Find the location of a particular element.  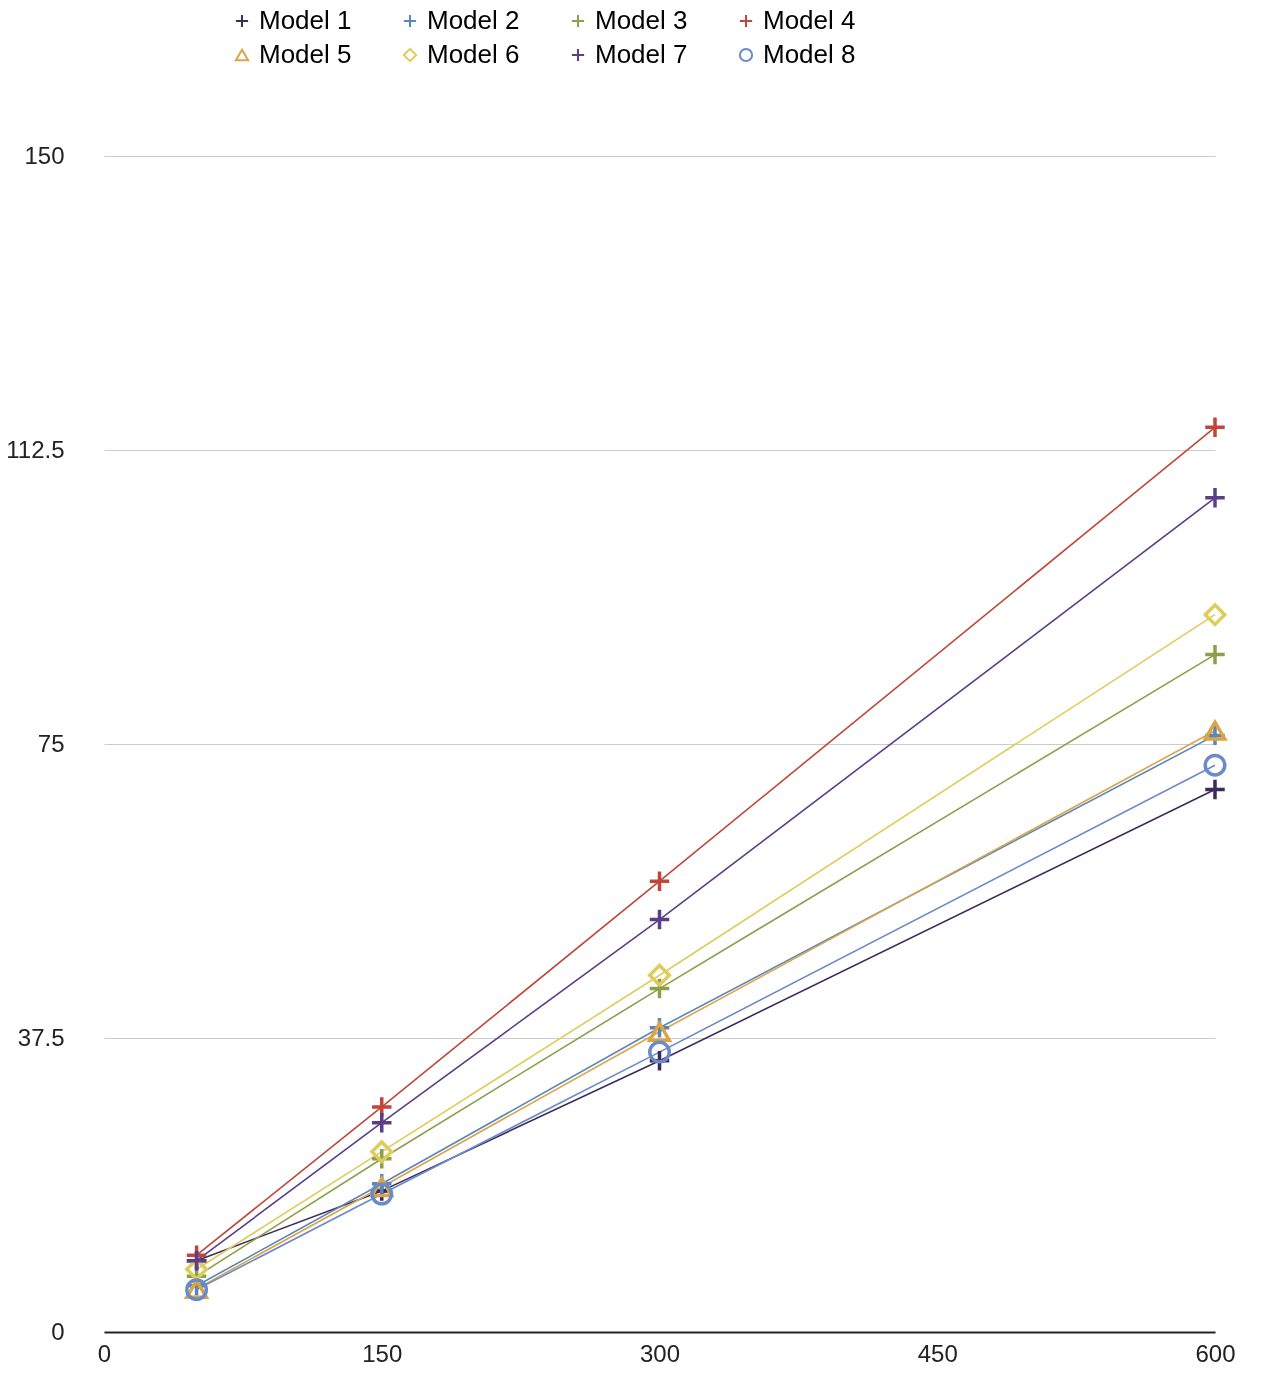

y-tick-label: 75 is located at coordinates (51, 743).